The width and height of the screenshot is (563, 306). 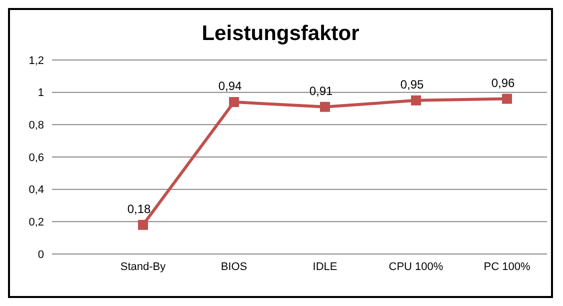 What do you see at coordinates (36, 222) in the screenshot?
I see `y-tick-label: 0,2` at bounding box center [36, 222].